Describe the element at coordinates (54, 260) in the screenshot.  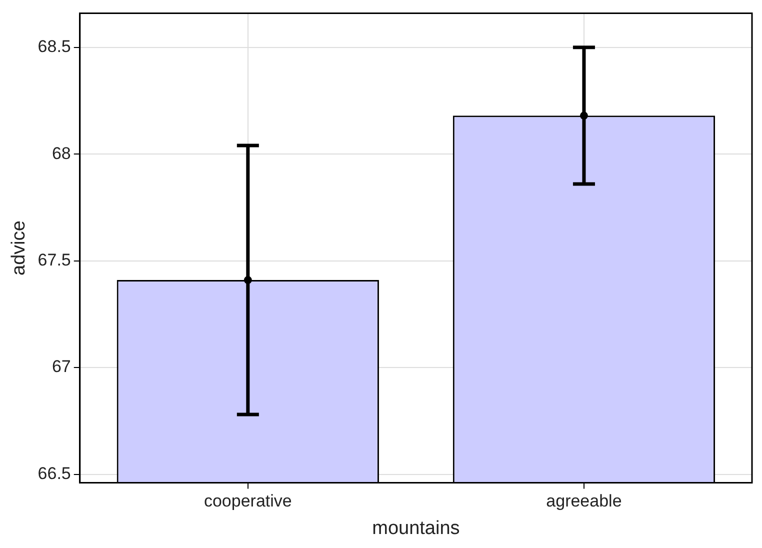
I see `y-tick-label: 67.5` at that location.